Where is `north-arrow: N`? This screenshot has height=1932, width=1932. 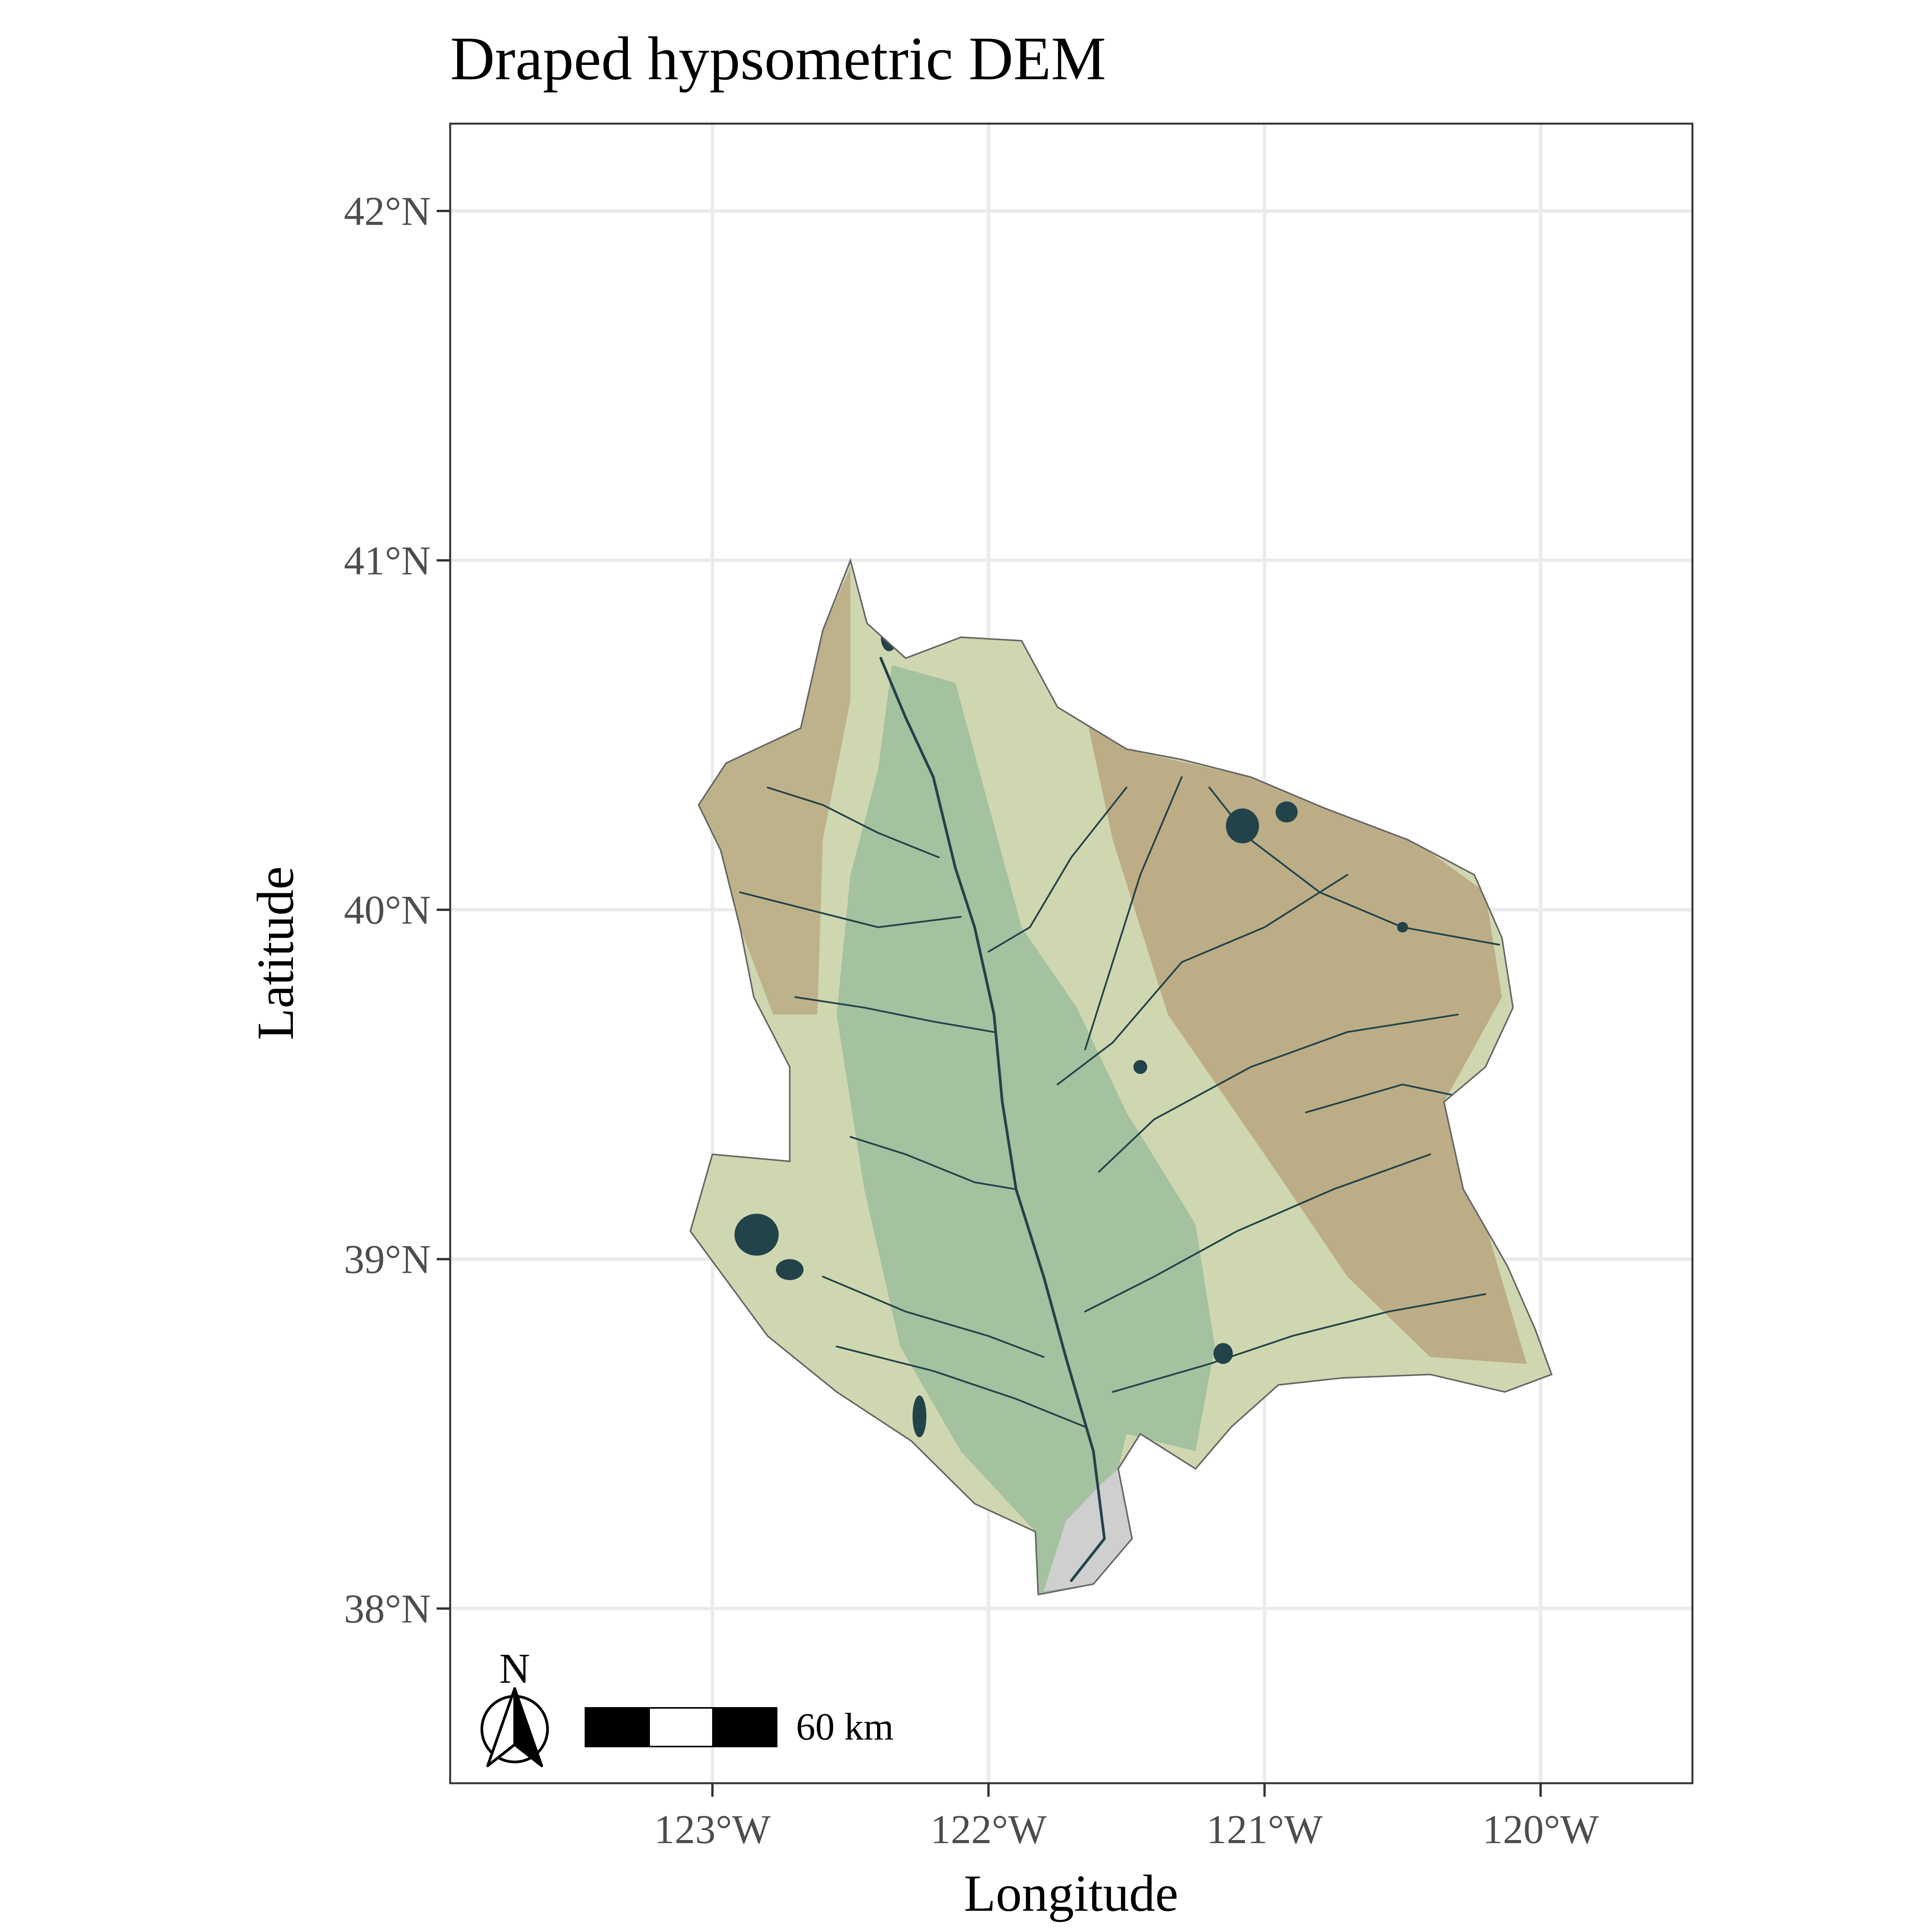 north-arrow: N is located at coordinates (514, 1706).